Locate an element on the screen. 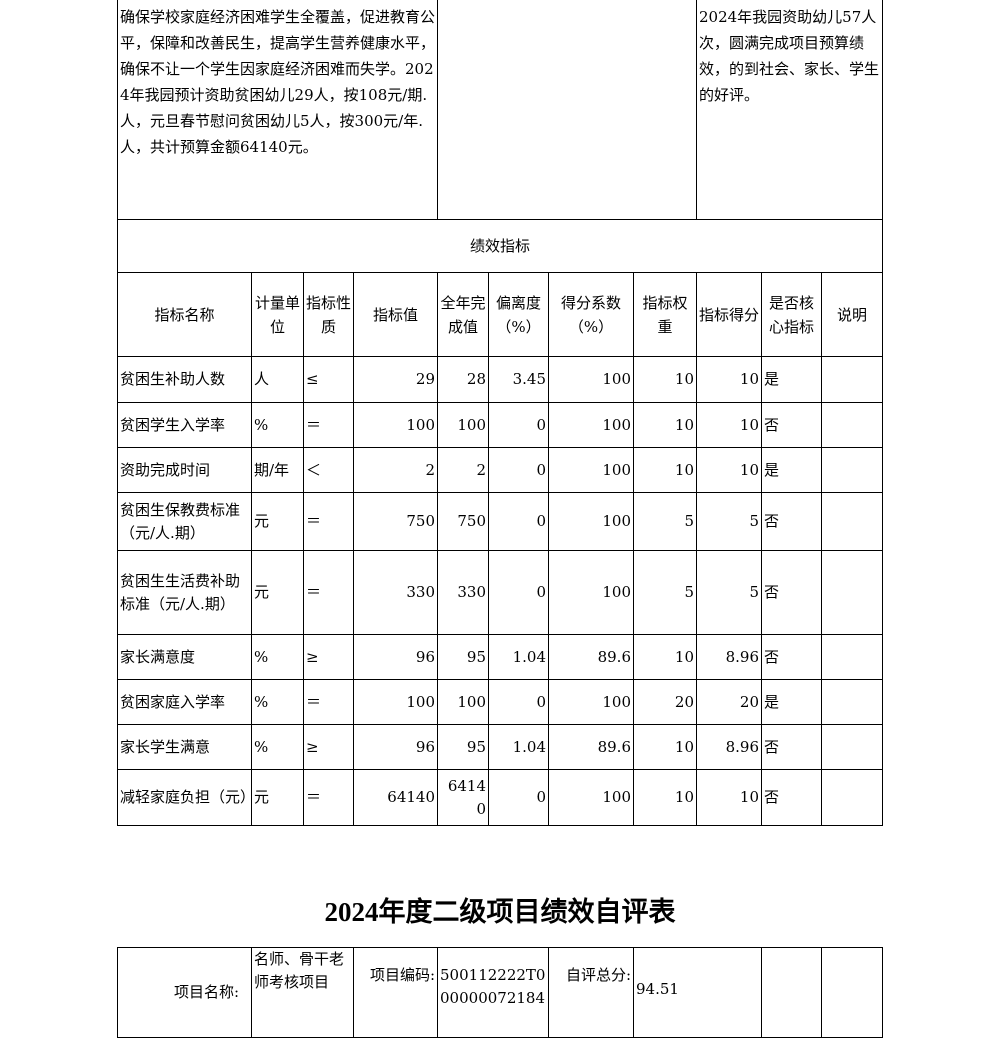 The width and height of the screenshot is (1000, 1038). indicator-name-cell: 家长满意度 is located at coordinates (184, 657).